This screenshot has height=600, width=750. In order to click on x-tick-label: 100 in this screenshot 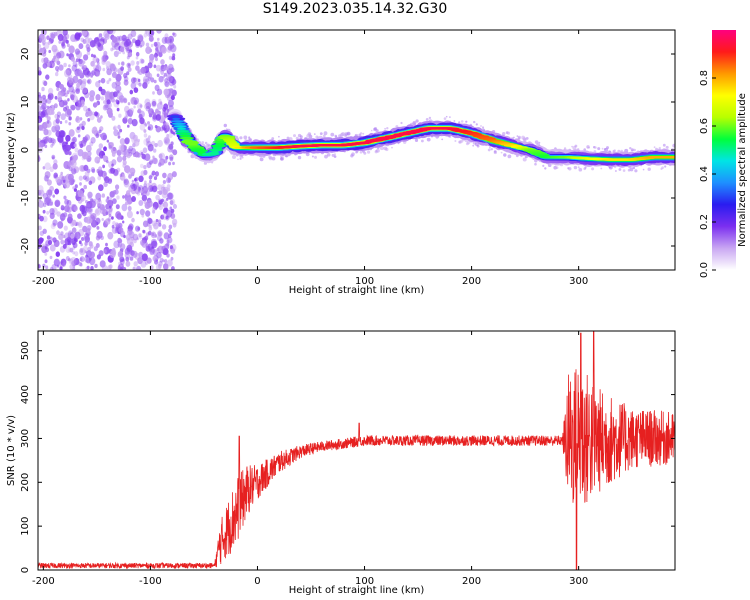, I will do `click(364, 581)`.